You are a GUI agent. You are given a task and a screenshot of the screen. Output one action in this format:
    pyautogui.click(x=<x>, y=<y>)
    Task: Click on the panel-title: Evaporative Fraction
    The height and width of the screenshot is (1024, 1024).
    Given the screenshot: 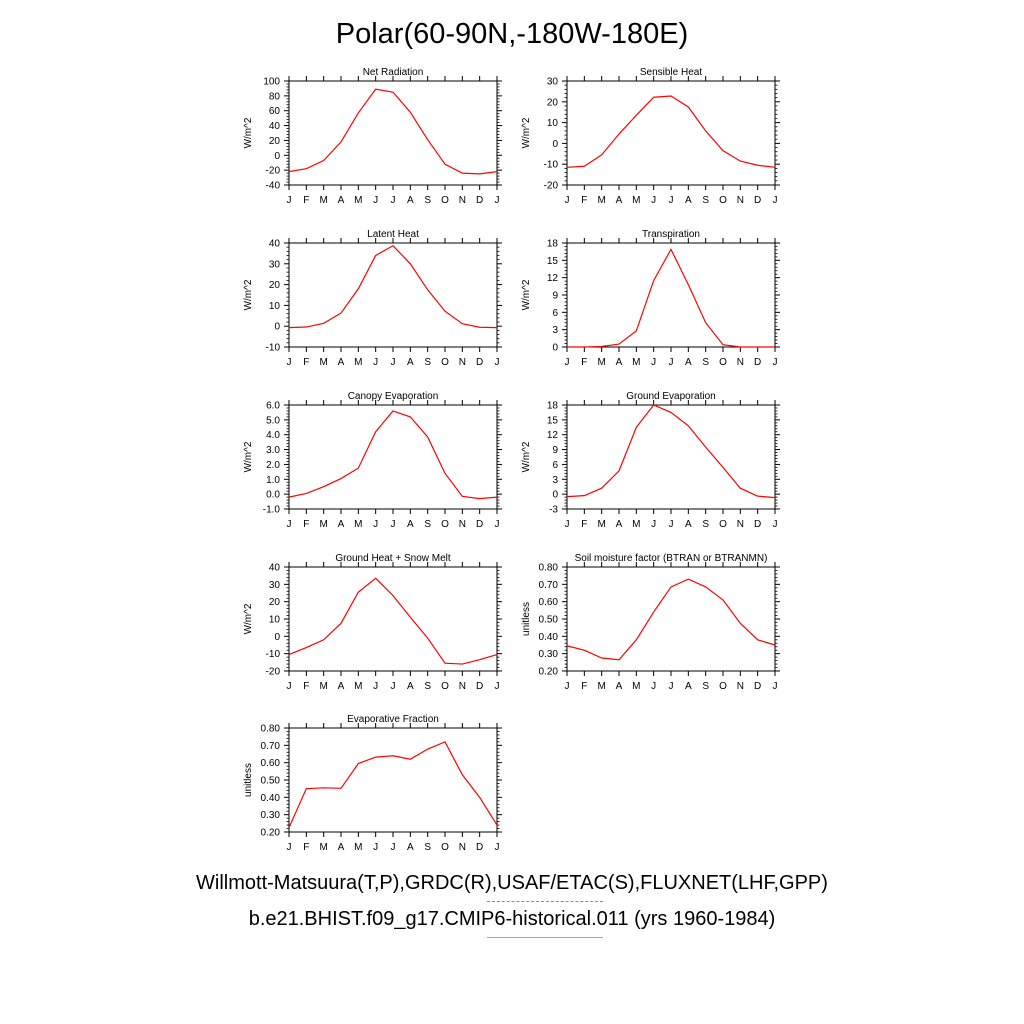 What is the action you would take?
    pyautogui.click(x=393, y=719)
    